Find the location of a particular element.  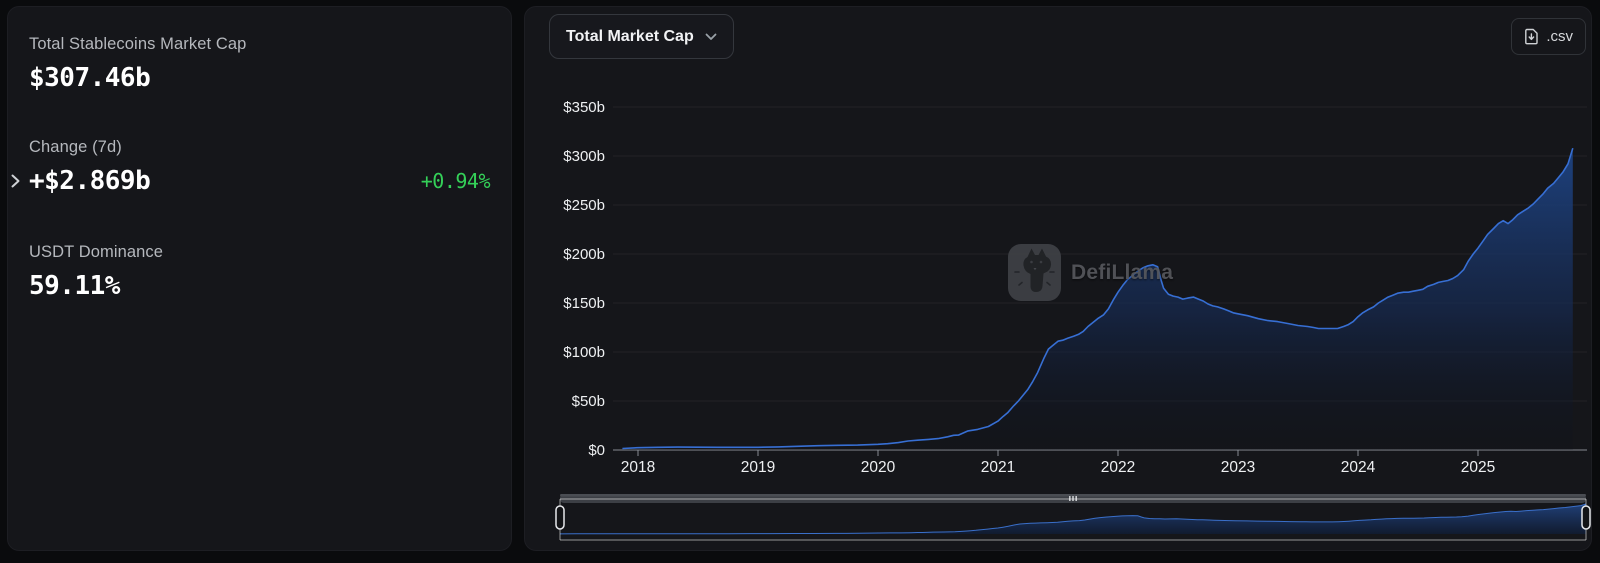

brush-scroll-track-highlight is located at coordinates (1073, 495).